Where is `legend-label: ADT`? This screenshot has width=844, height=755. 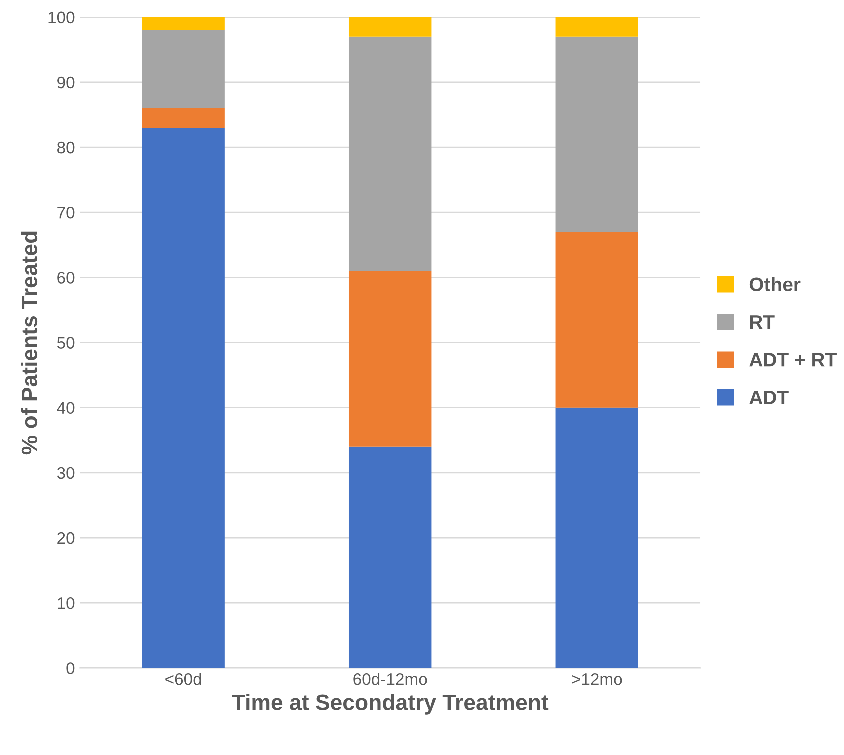 legend-label: ADT is located at coordinates (769, 397).